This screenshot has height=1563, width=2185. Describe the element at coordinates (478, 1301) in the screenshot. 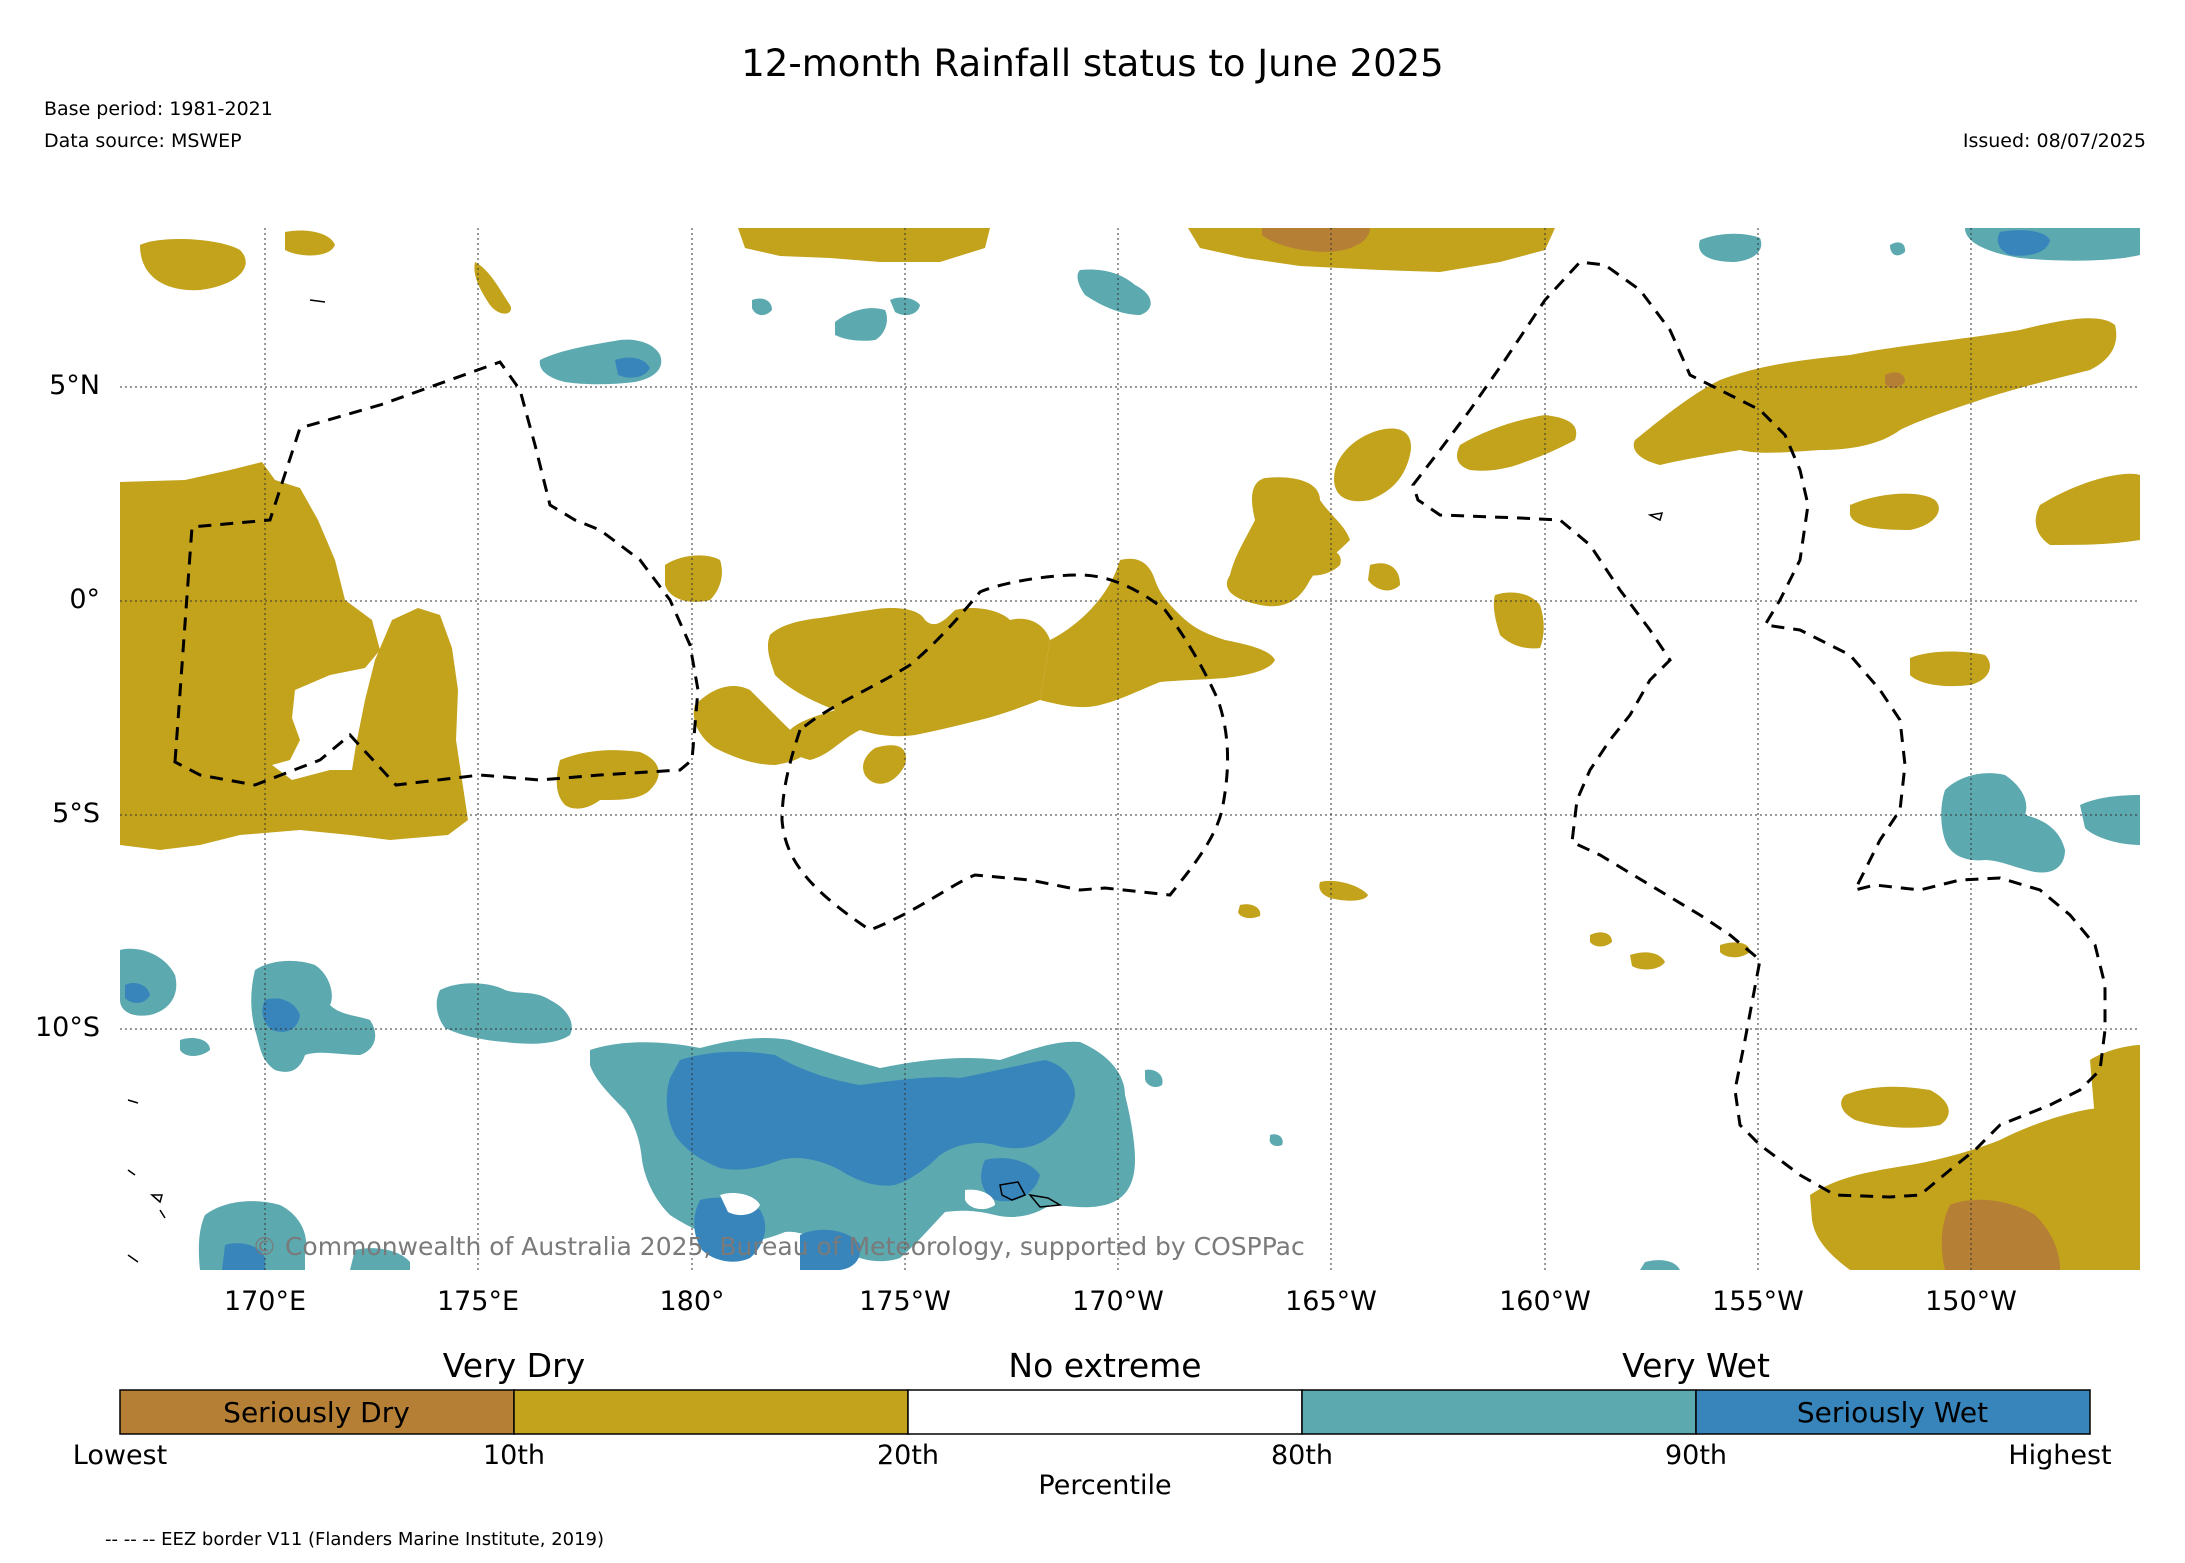

I see `lon-label-175e: 175°E` at that location.